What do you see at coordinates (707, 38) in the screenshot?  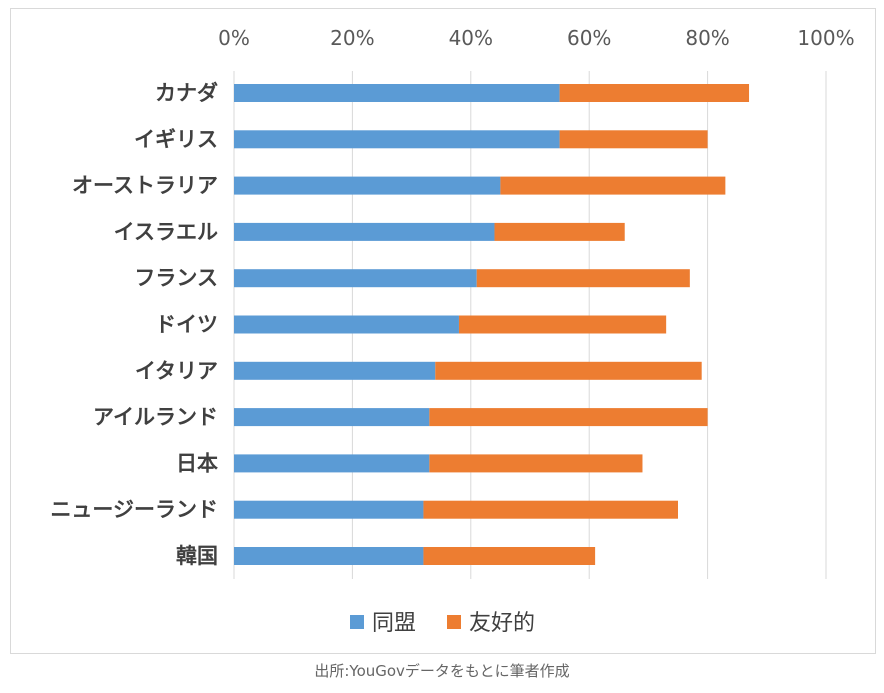 I see `x-tick-label: 80%` at bounding box center [707, 38].